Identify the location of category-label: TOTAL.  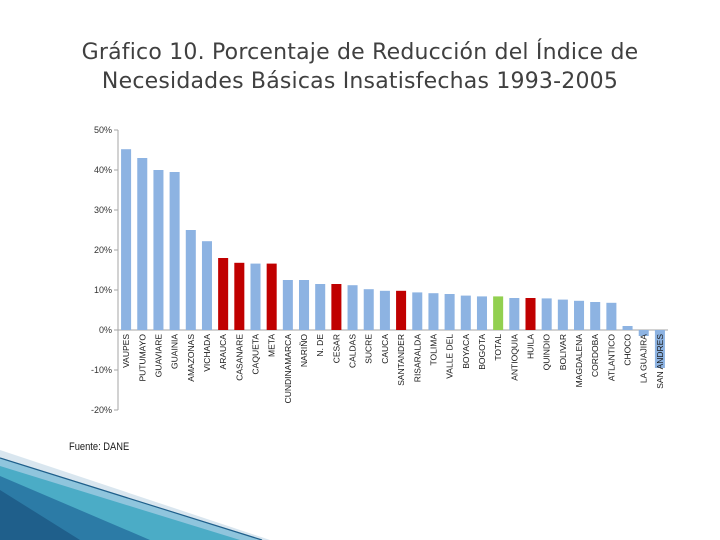
(498, 347).